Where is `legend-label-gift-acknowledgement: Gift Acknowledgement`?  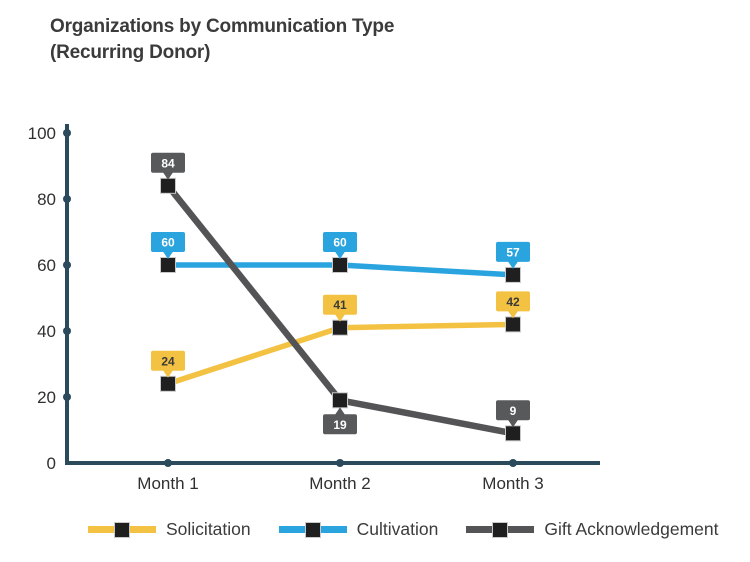 legend-label-gift-acknowledgement: Gift Acknowledgement is located at coordinates (631, 529).